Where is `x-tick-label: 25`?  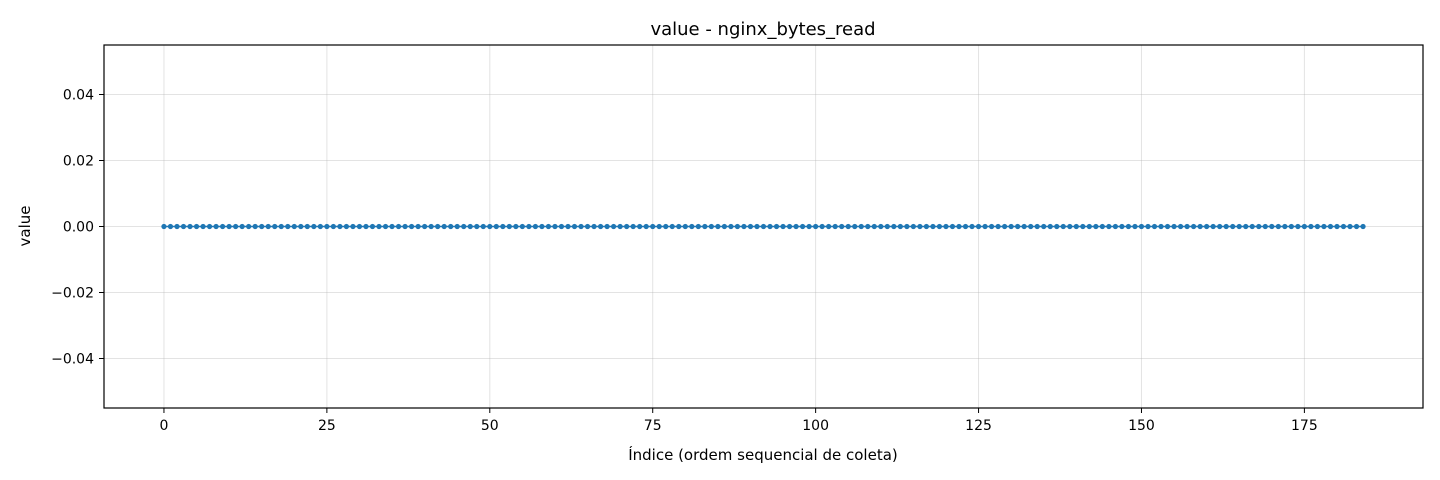 x-tick-label: 25 is located at coordinates (327, 426).